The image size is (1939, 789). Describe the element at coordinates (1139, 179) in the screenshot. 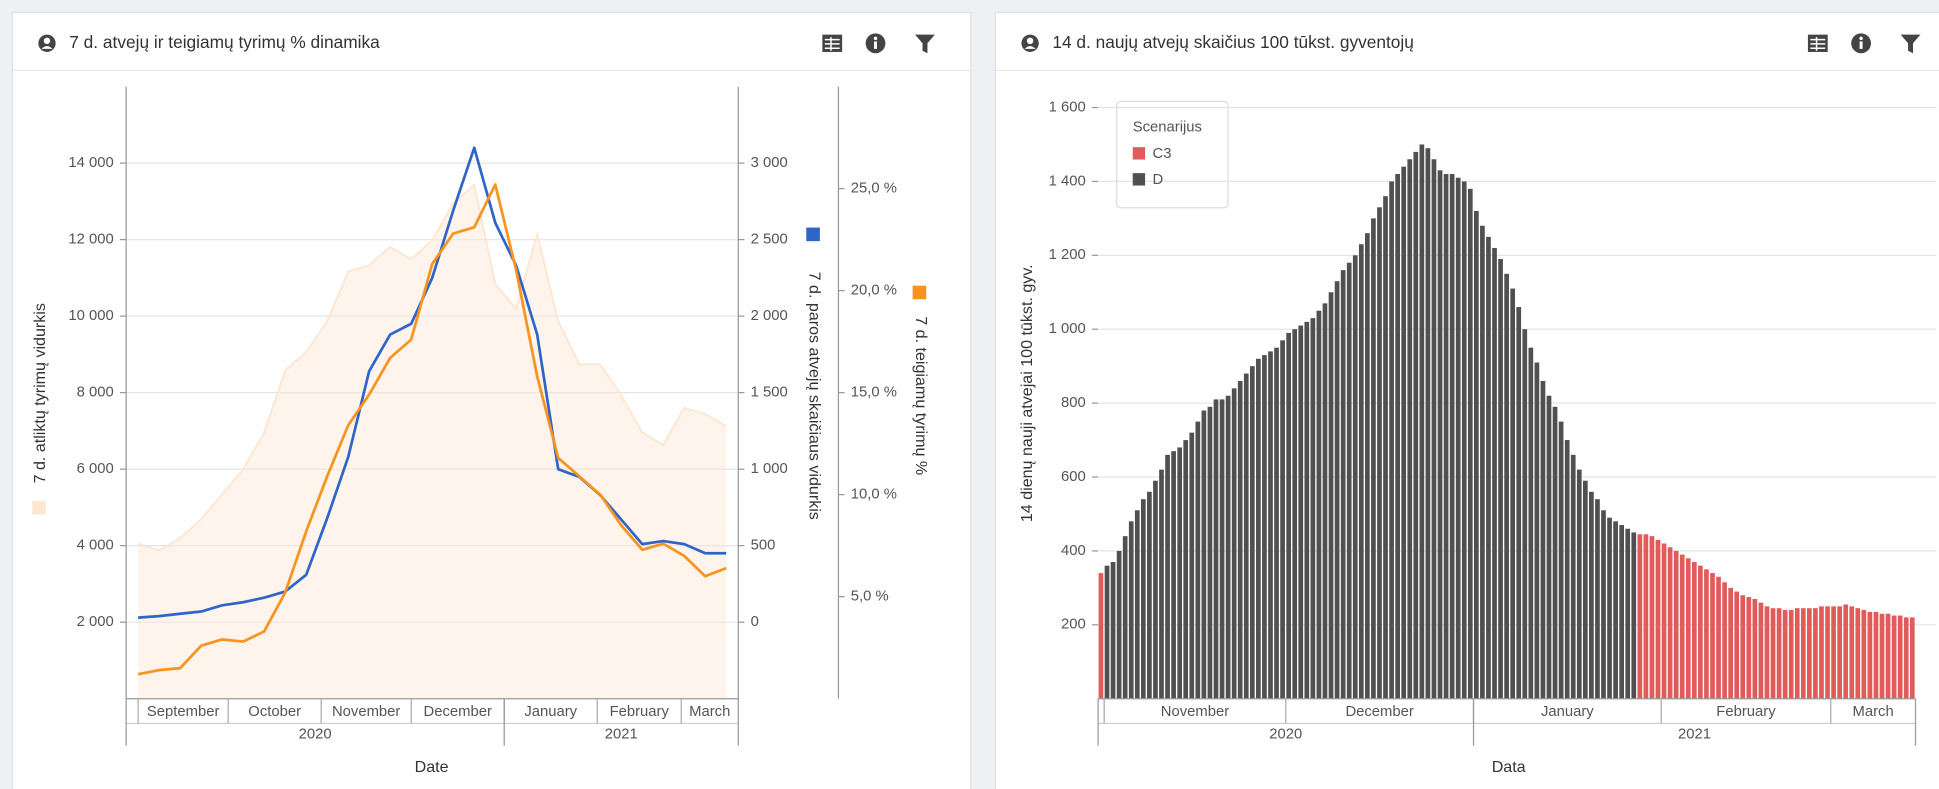

I see `legend-swatch` at that location.